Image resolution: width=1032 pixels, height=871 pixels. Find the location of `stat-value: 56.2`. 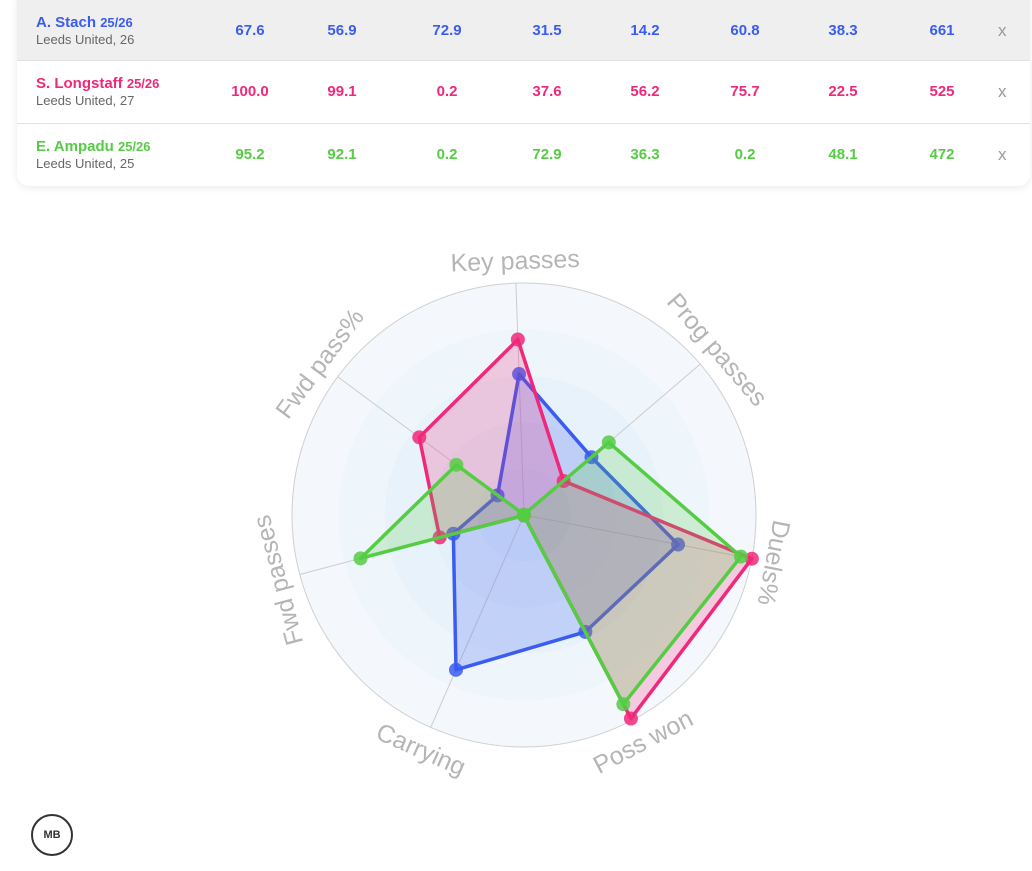

stat-value: 56.2 is located at coordinates (645, 91).